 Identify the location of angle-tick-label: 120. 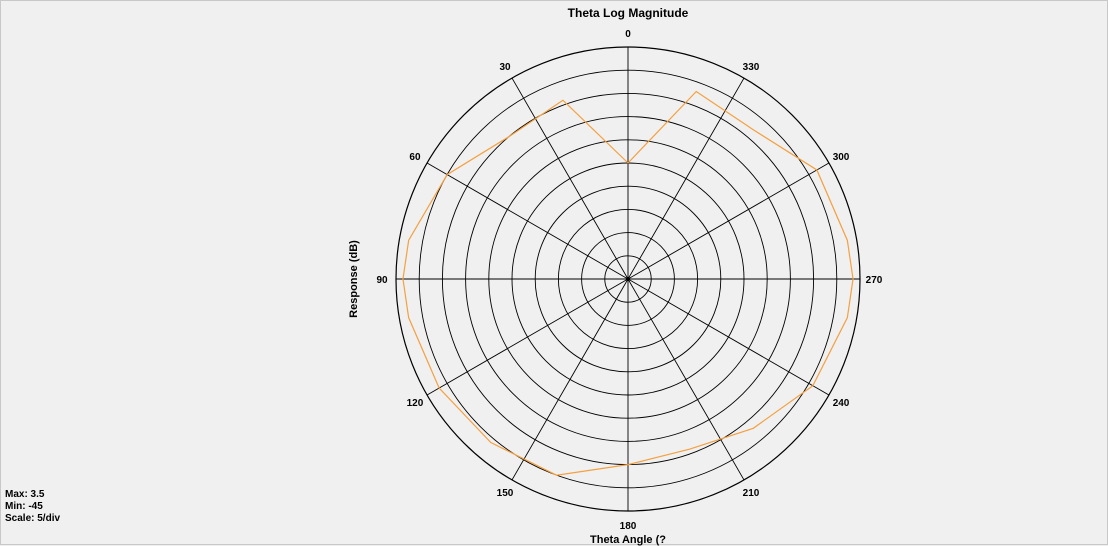
(415, 403).